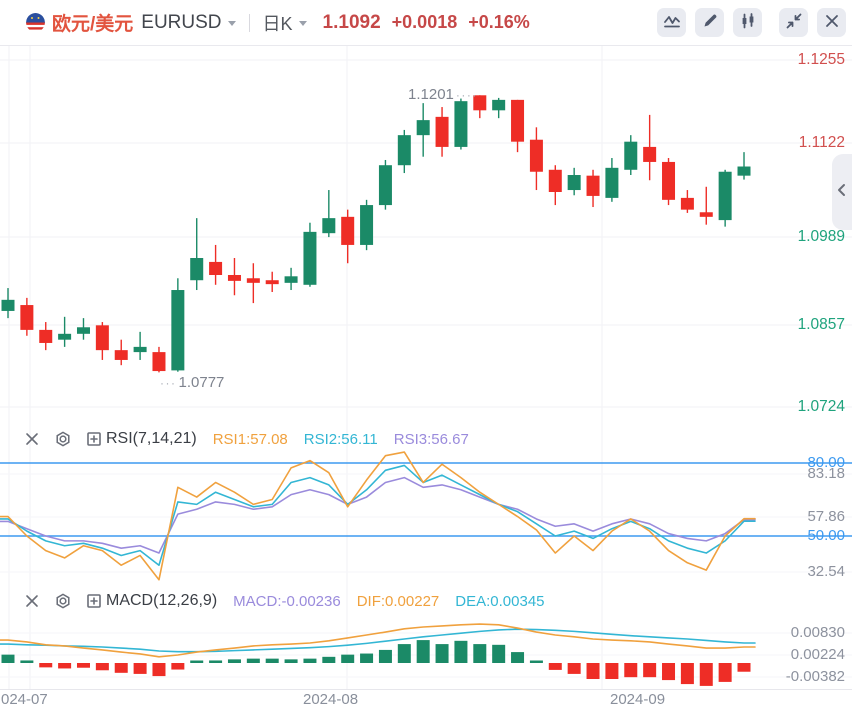 Image resolution: width=852 pixels, height=712 pixels. What do you see at coordinates (826, 571) in the screenshot?
I see `rsi-grid-label: 32.54` at bounding box center [826, 571].